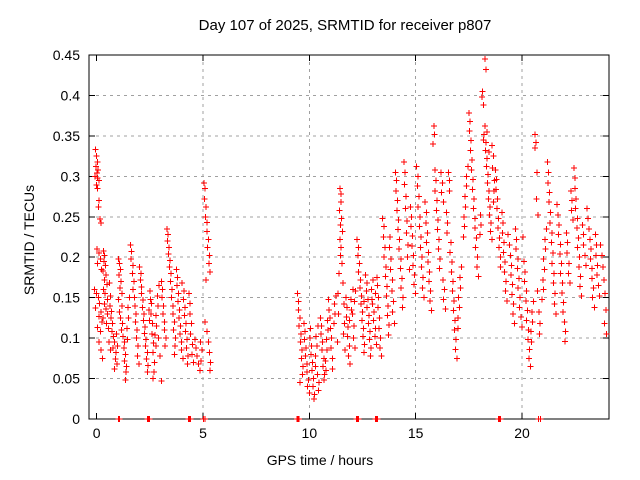  What do you see at coordinates (71, 176) in the screenshot?
I see `y-tick-label: 0.3` at bounding box center [71, 176].